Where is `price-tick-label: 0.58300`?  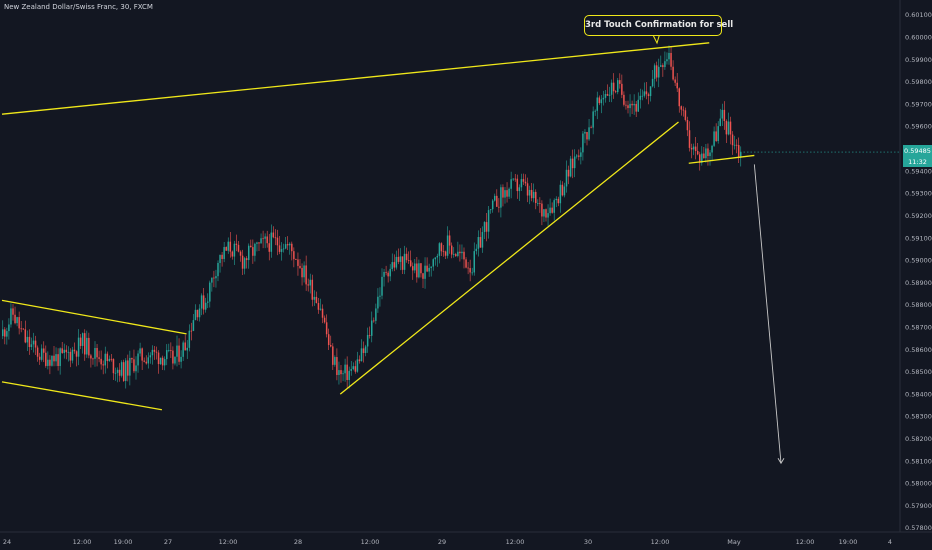 price-tick-label: 0.58300 is located at coordinates (918, 417).